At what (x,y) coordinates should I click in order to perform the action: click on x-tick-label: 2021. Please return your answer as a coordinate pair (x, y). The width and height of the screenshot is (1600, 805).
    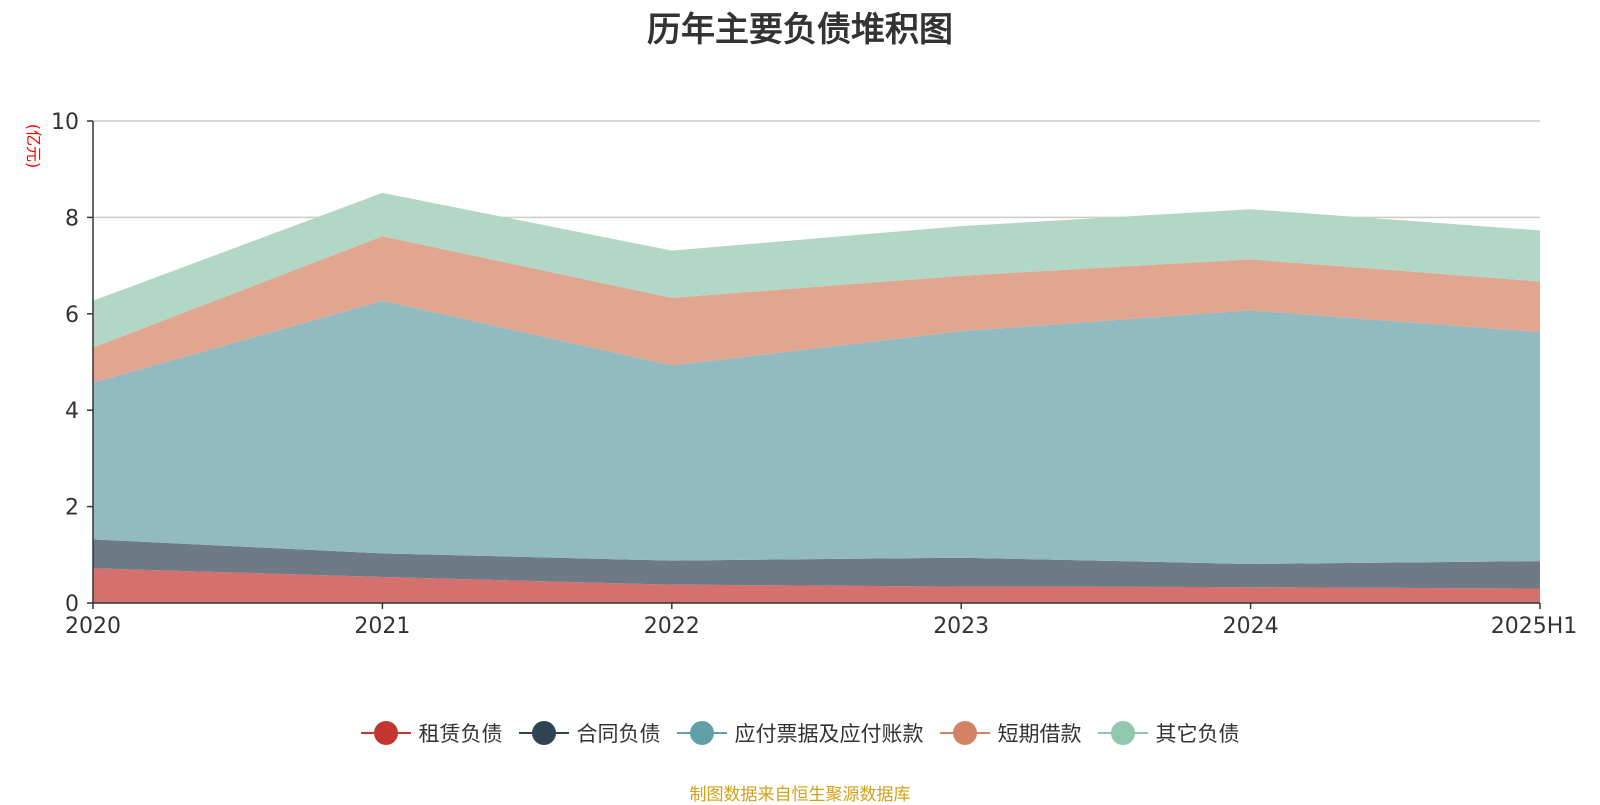
    Looking at the image, I should click on (382, 626).